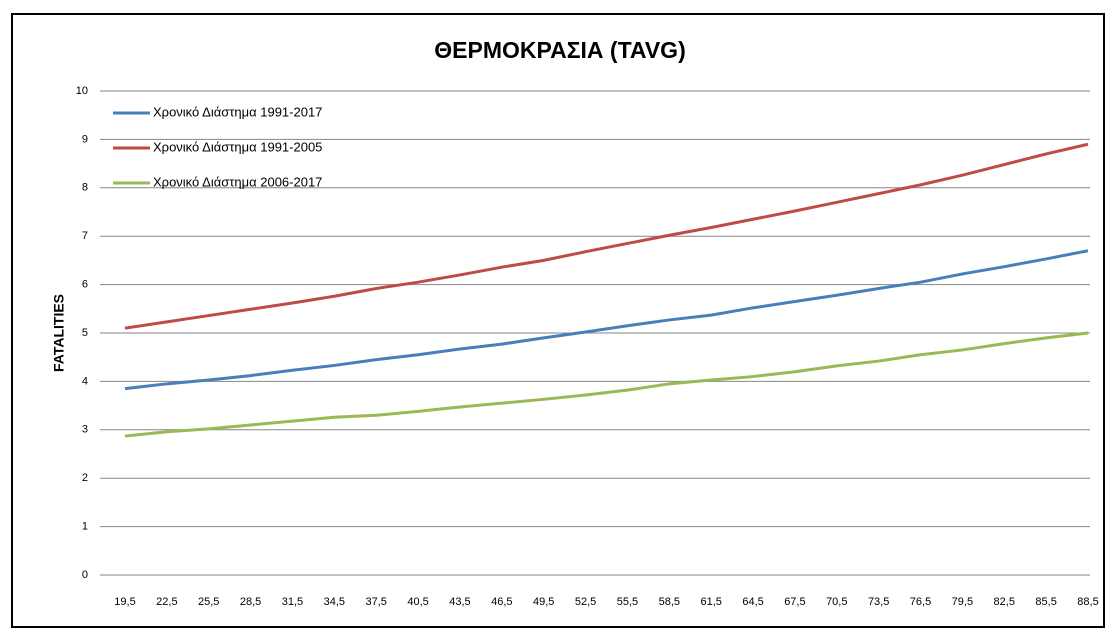 The width and height of the screenshot is (1117, 628). I want to click on x-tick-label: 25,5, so click(208, 602).